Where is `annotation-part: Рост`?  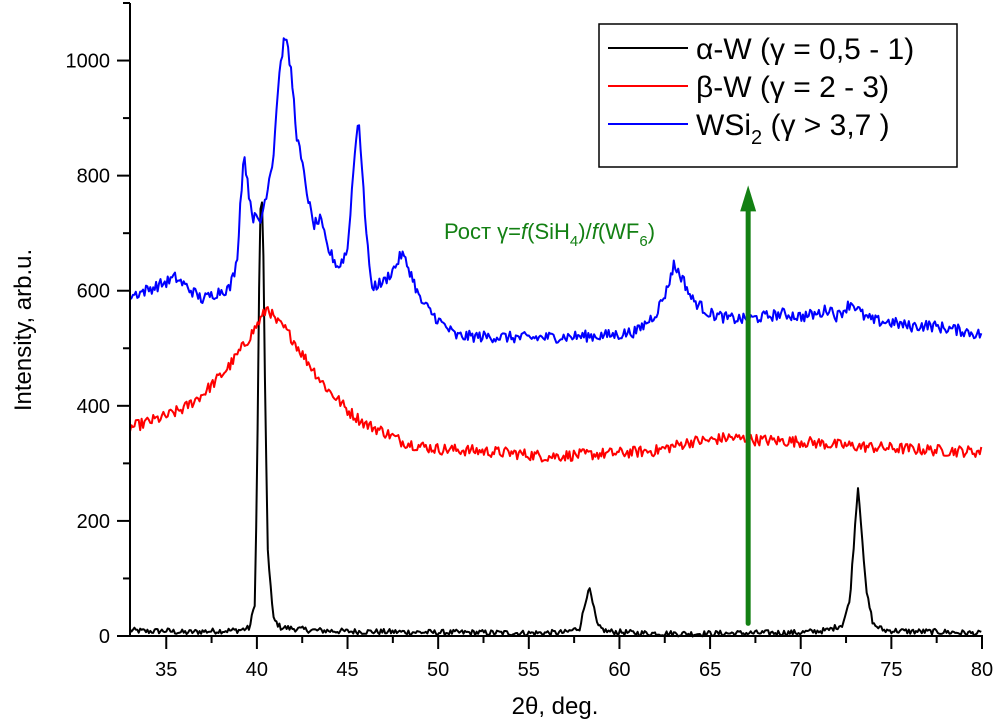
annotation-part: Рост is located at coordinates (470, 231).